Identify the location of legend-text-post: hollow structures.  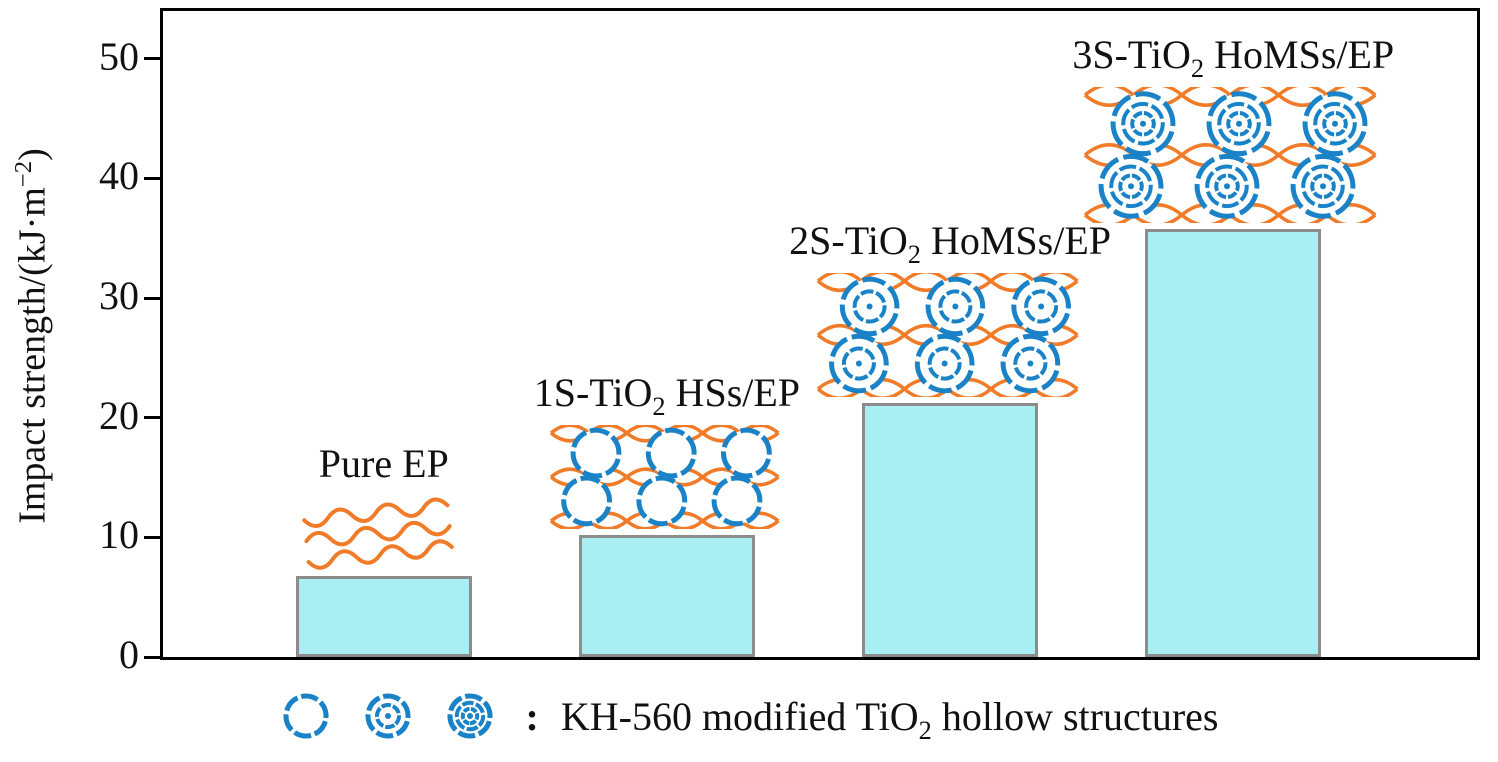
(1075, 716).